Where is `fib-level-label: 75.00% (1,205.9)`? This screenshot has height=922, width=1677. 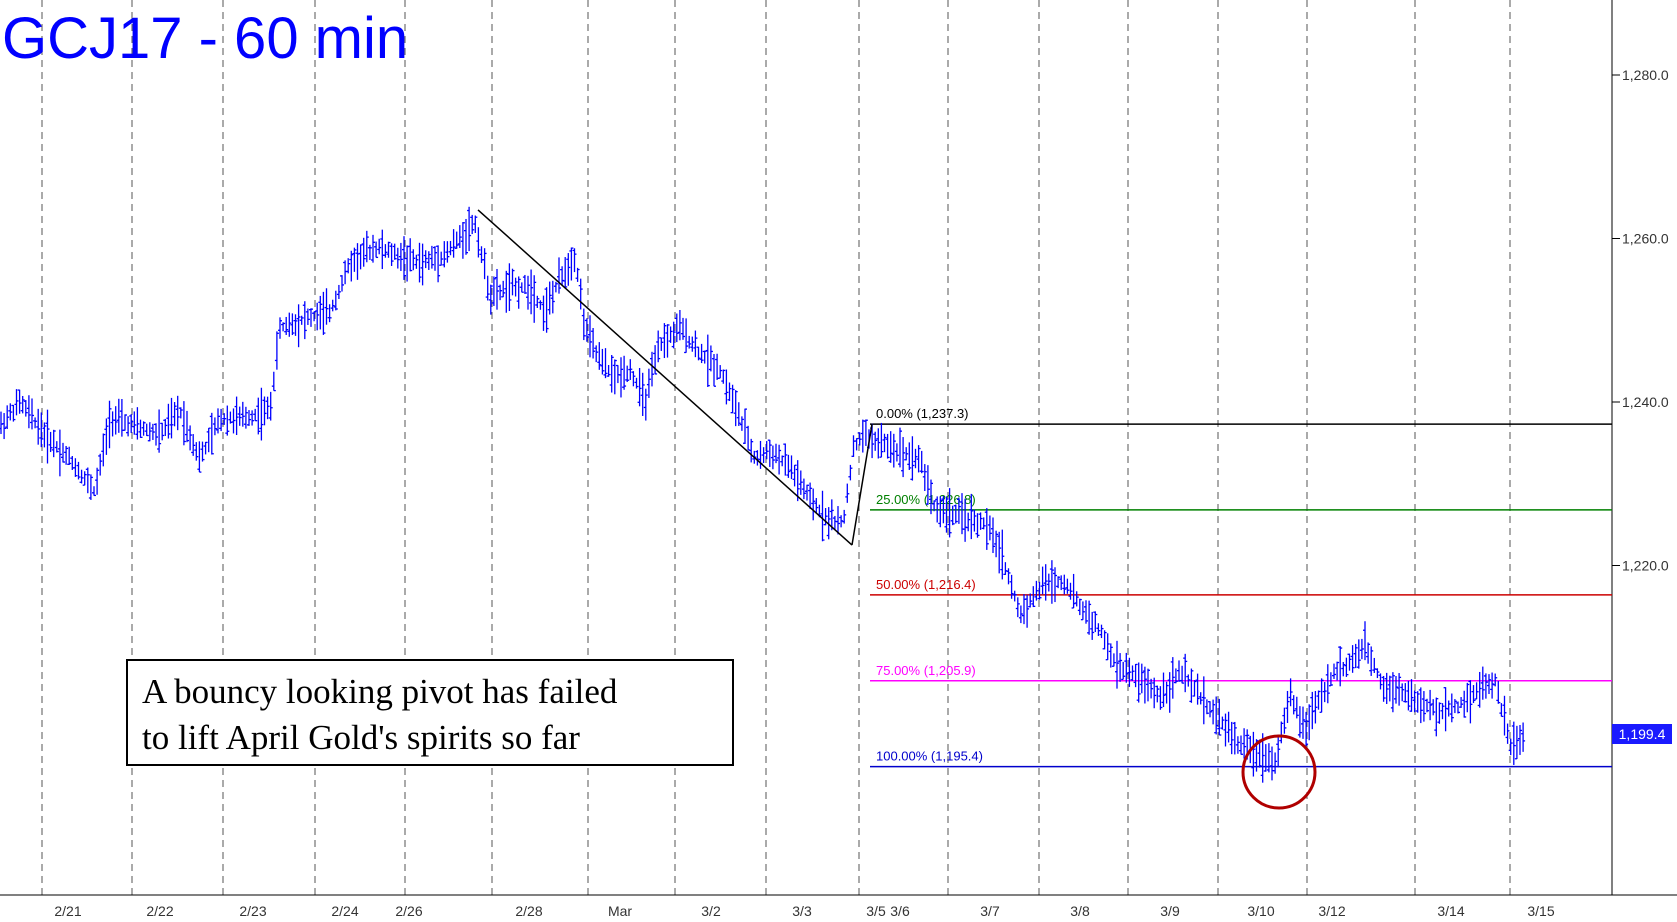
fib-level-label: 75.00% (1,205.9) is located at coordinates (926, 670).